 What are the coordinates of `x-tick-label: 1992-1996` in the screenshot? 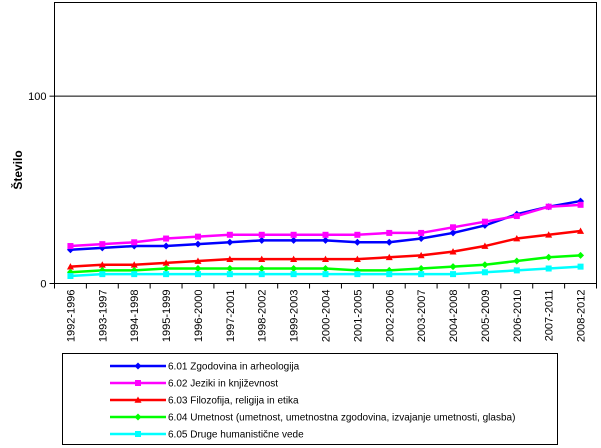 It's located at (71, 316).